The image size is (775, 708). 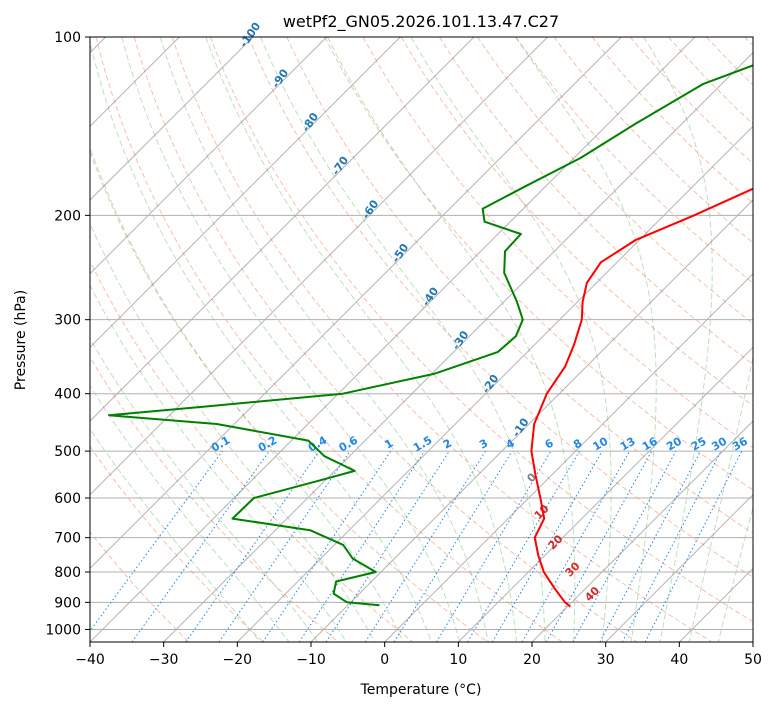 I want to click on x-tick-label: 20, so click(x=532, y=660).